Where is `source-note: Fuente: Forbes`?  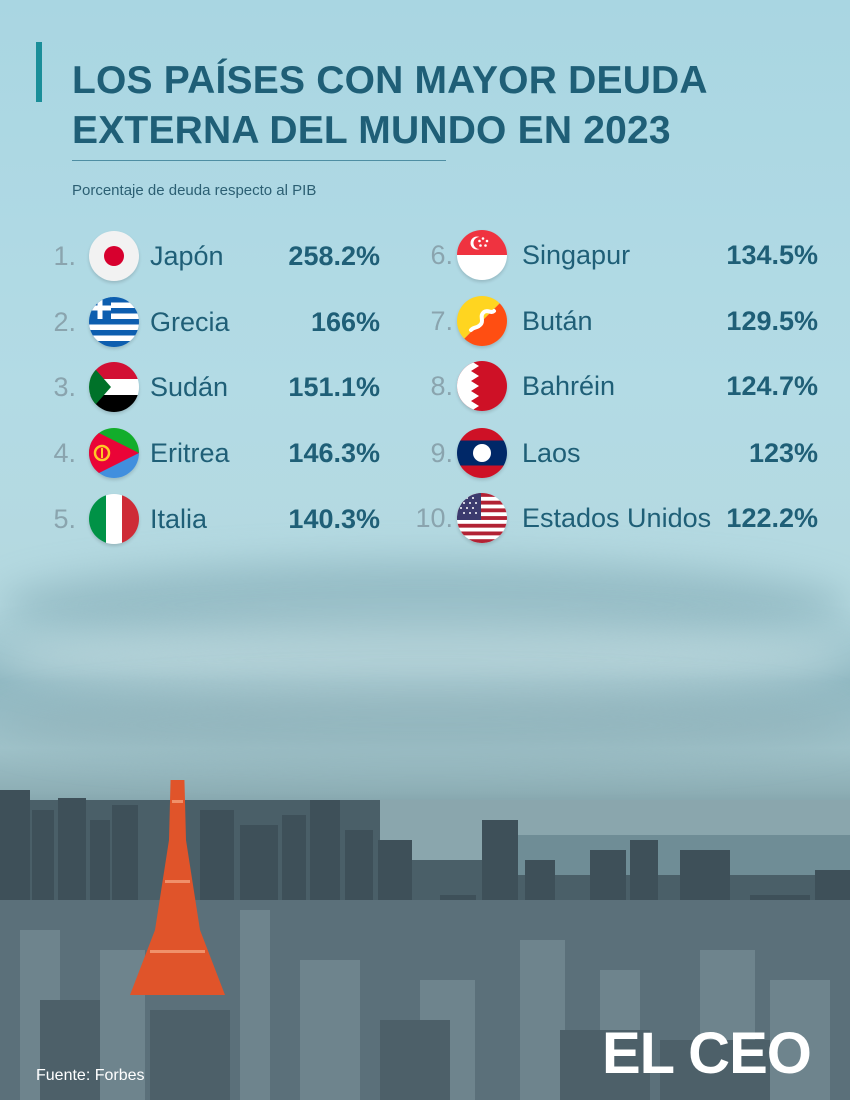 source-note: Fuente: Forbes is located at coordinates (90, 1075).